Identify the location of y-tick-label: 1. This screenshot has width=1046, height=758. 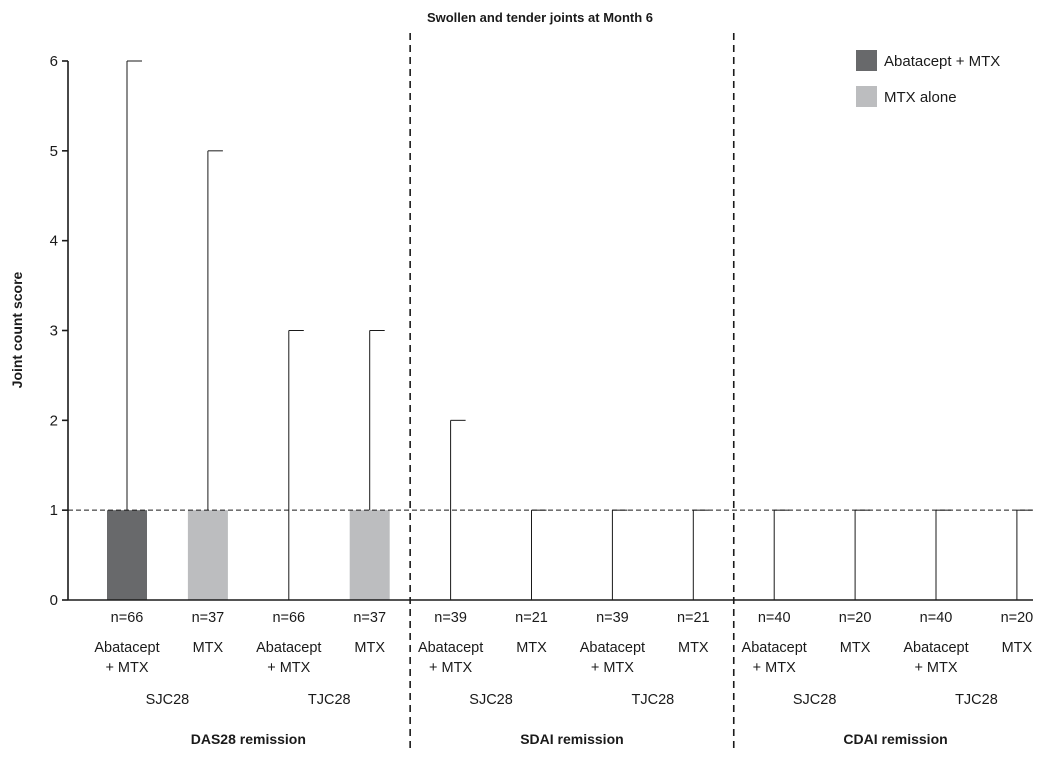
(54, 510).